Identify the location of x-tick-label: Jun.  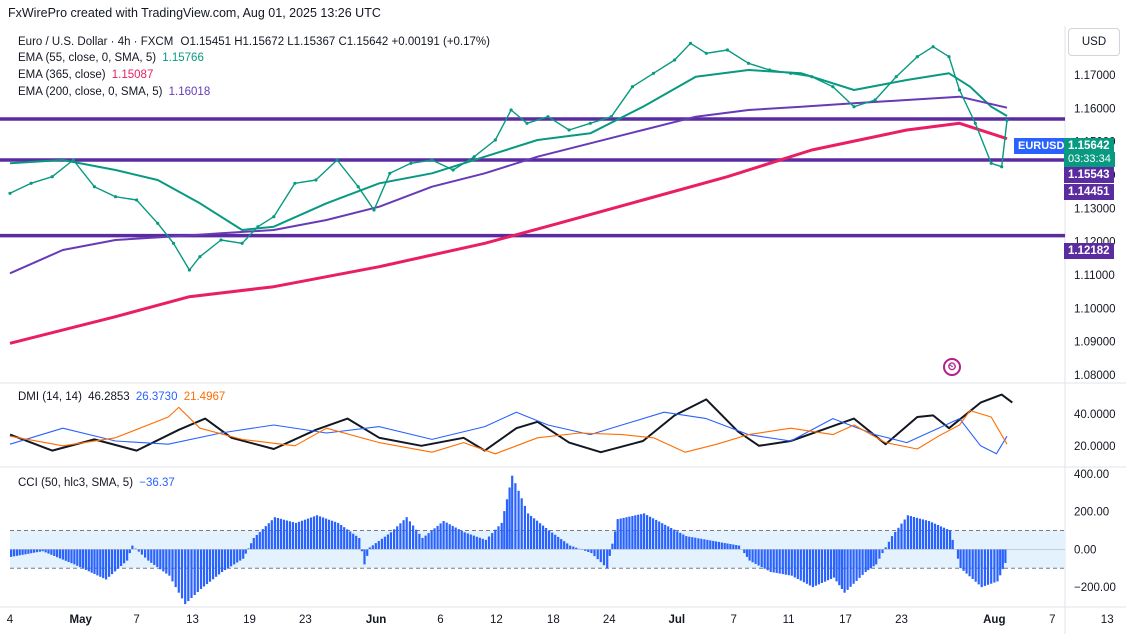
(376, 620).